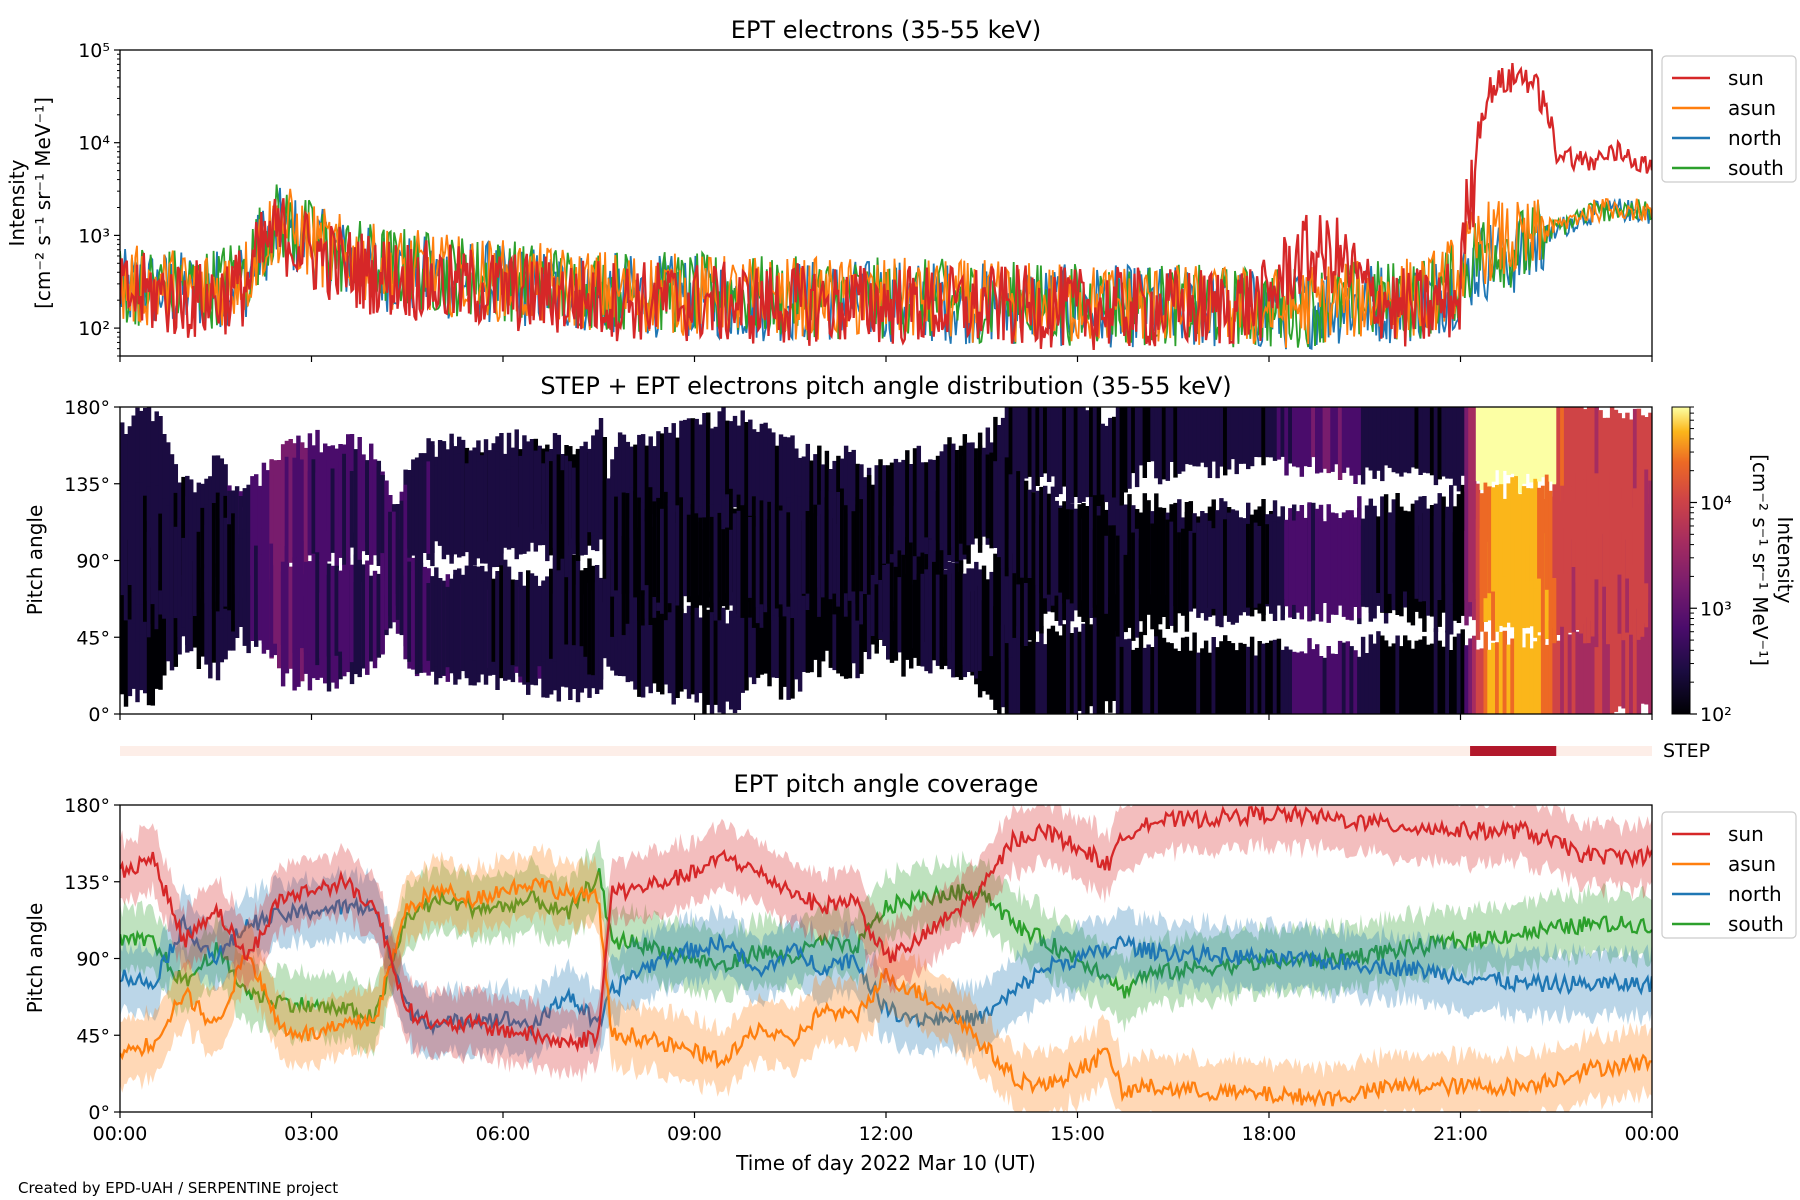 Image resolution: width=1800 pixels, height=1200 pixels. What do you see at coordinates (93, 638) in the screenshot?
I see `p2-ytick-label: 45°` at bounding box center [93, 638].